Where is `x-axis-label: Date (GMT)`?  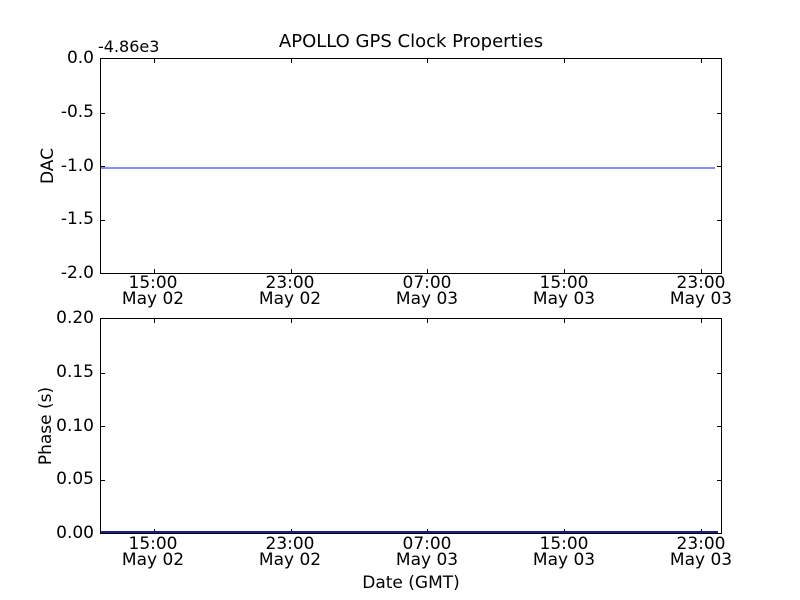
x-axis-label: Date (GMT) is located at coordinates (411, 583).